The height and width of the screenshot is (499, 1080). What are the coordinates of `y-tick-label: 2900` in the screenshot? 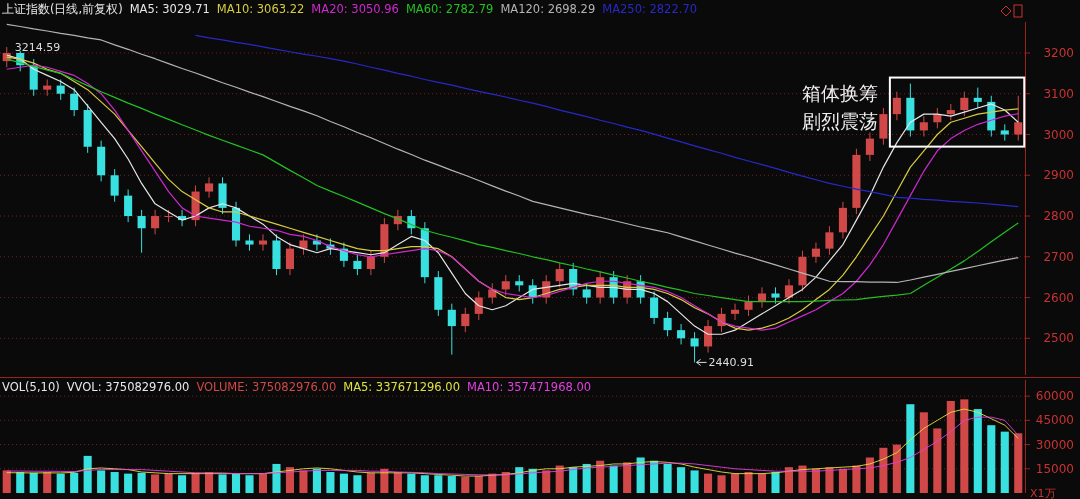 It's located at (1058, 175).